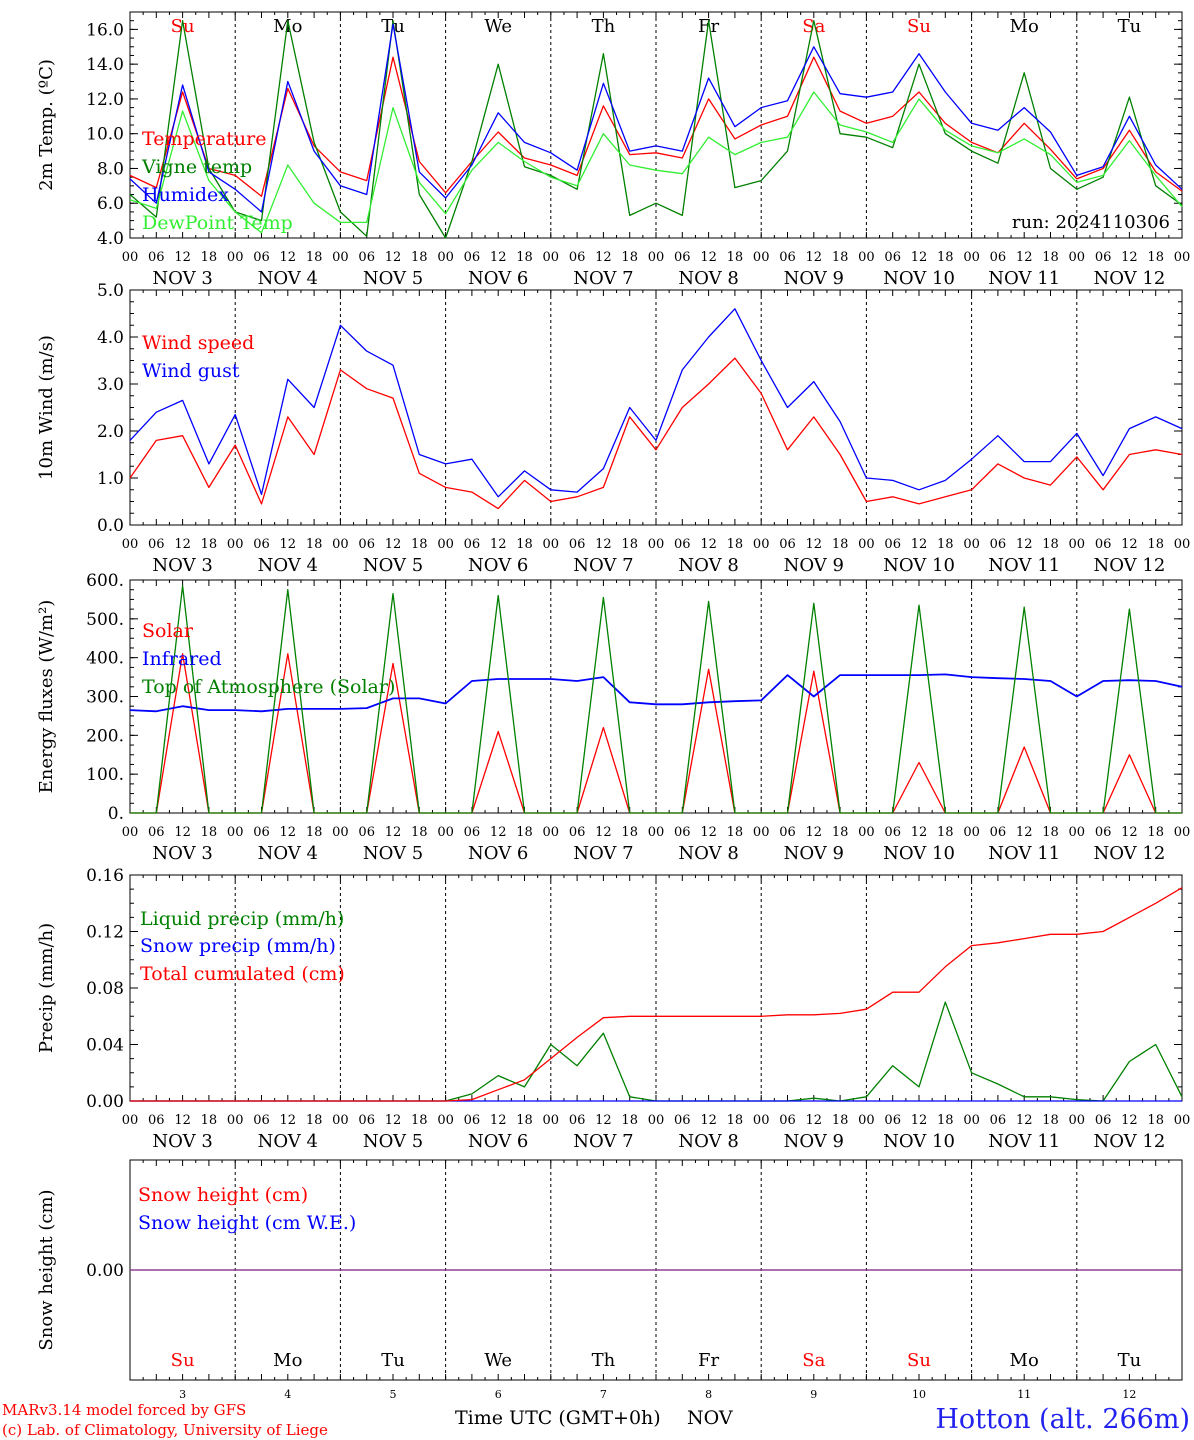 The image size is (1194, 1440). I want to click on weekday-label: We, so click(498, 26).